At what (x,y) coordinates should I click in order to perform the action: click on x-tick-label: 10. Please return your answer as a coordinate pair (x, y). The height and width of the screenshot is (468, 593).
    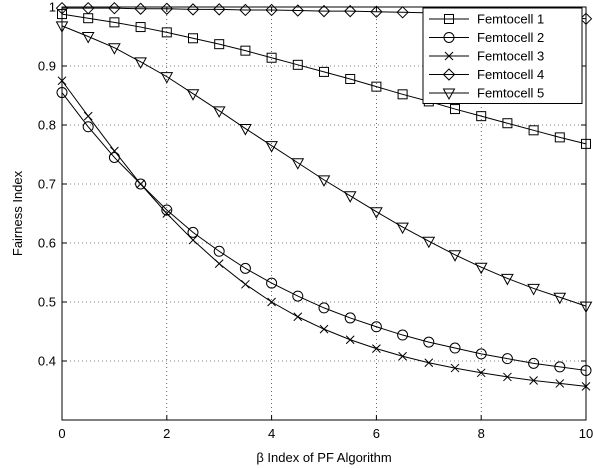
    Looking at the image, I should click on (586, 433).